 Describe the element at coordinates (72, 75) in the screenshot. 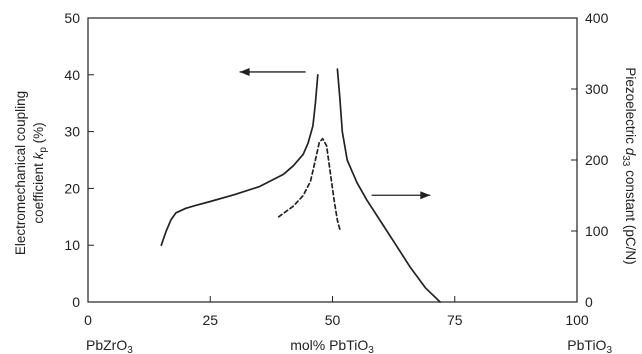

I see `y-left-tick-label: 40` at that location.